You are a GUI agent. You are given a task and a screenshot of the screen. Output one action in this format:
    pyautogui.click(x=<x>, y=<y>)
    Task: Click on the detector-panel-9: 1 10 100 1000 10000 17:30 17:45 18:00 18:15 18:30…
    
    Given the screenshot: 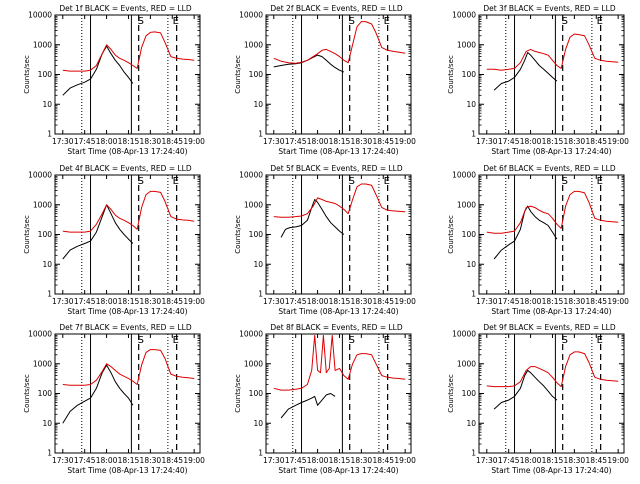 What is the action you would take?
    pyautogui.click(x=538, y=399)
    